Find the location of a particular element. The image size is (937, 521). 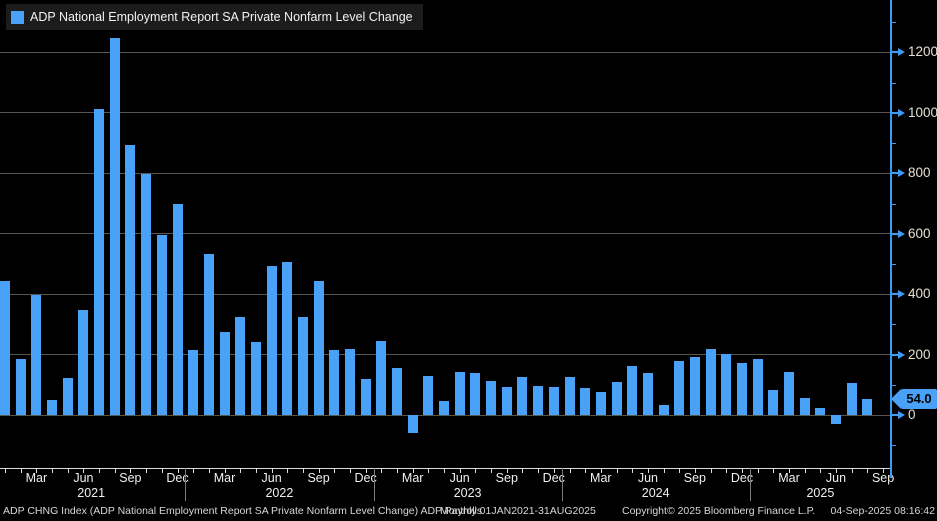

copyright-text: Copyright© 2025 Bloomberg Finance L.P. is located at coordinates (719, 511).